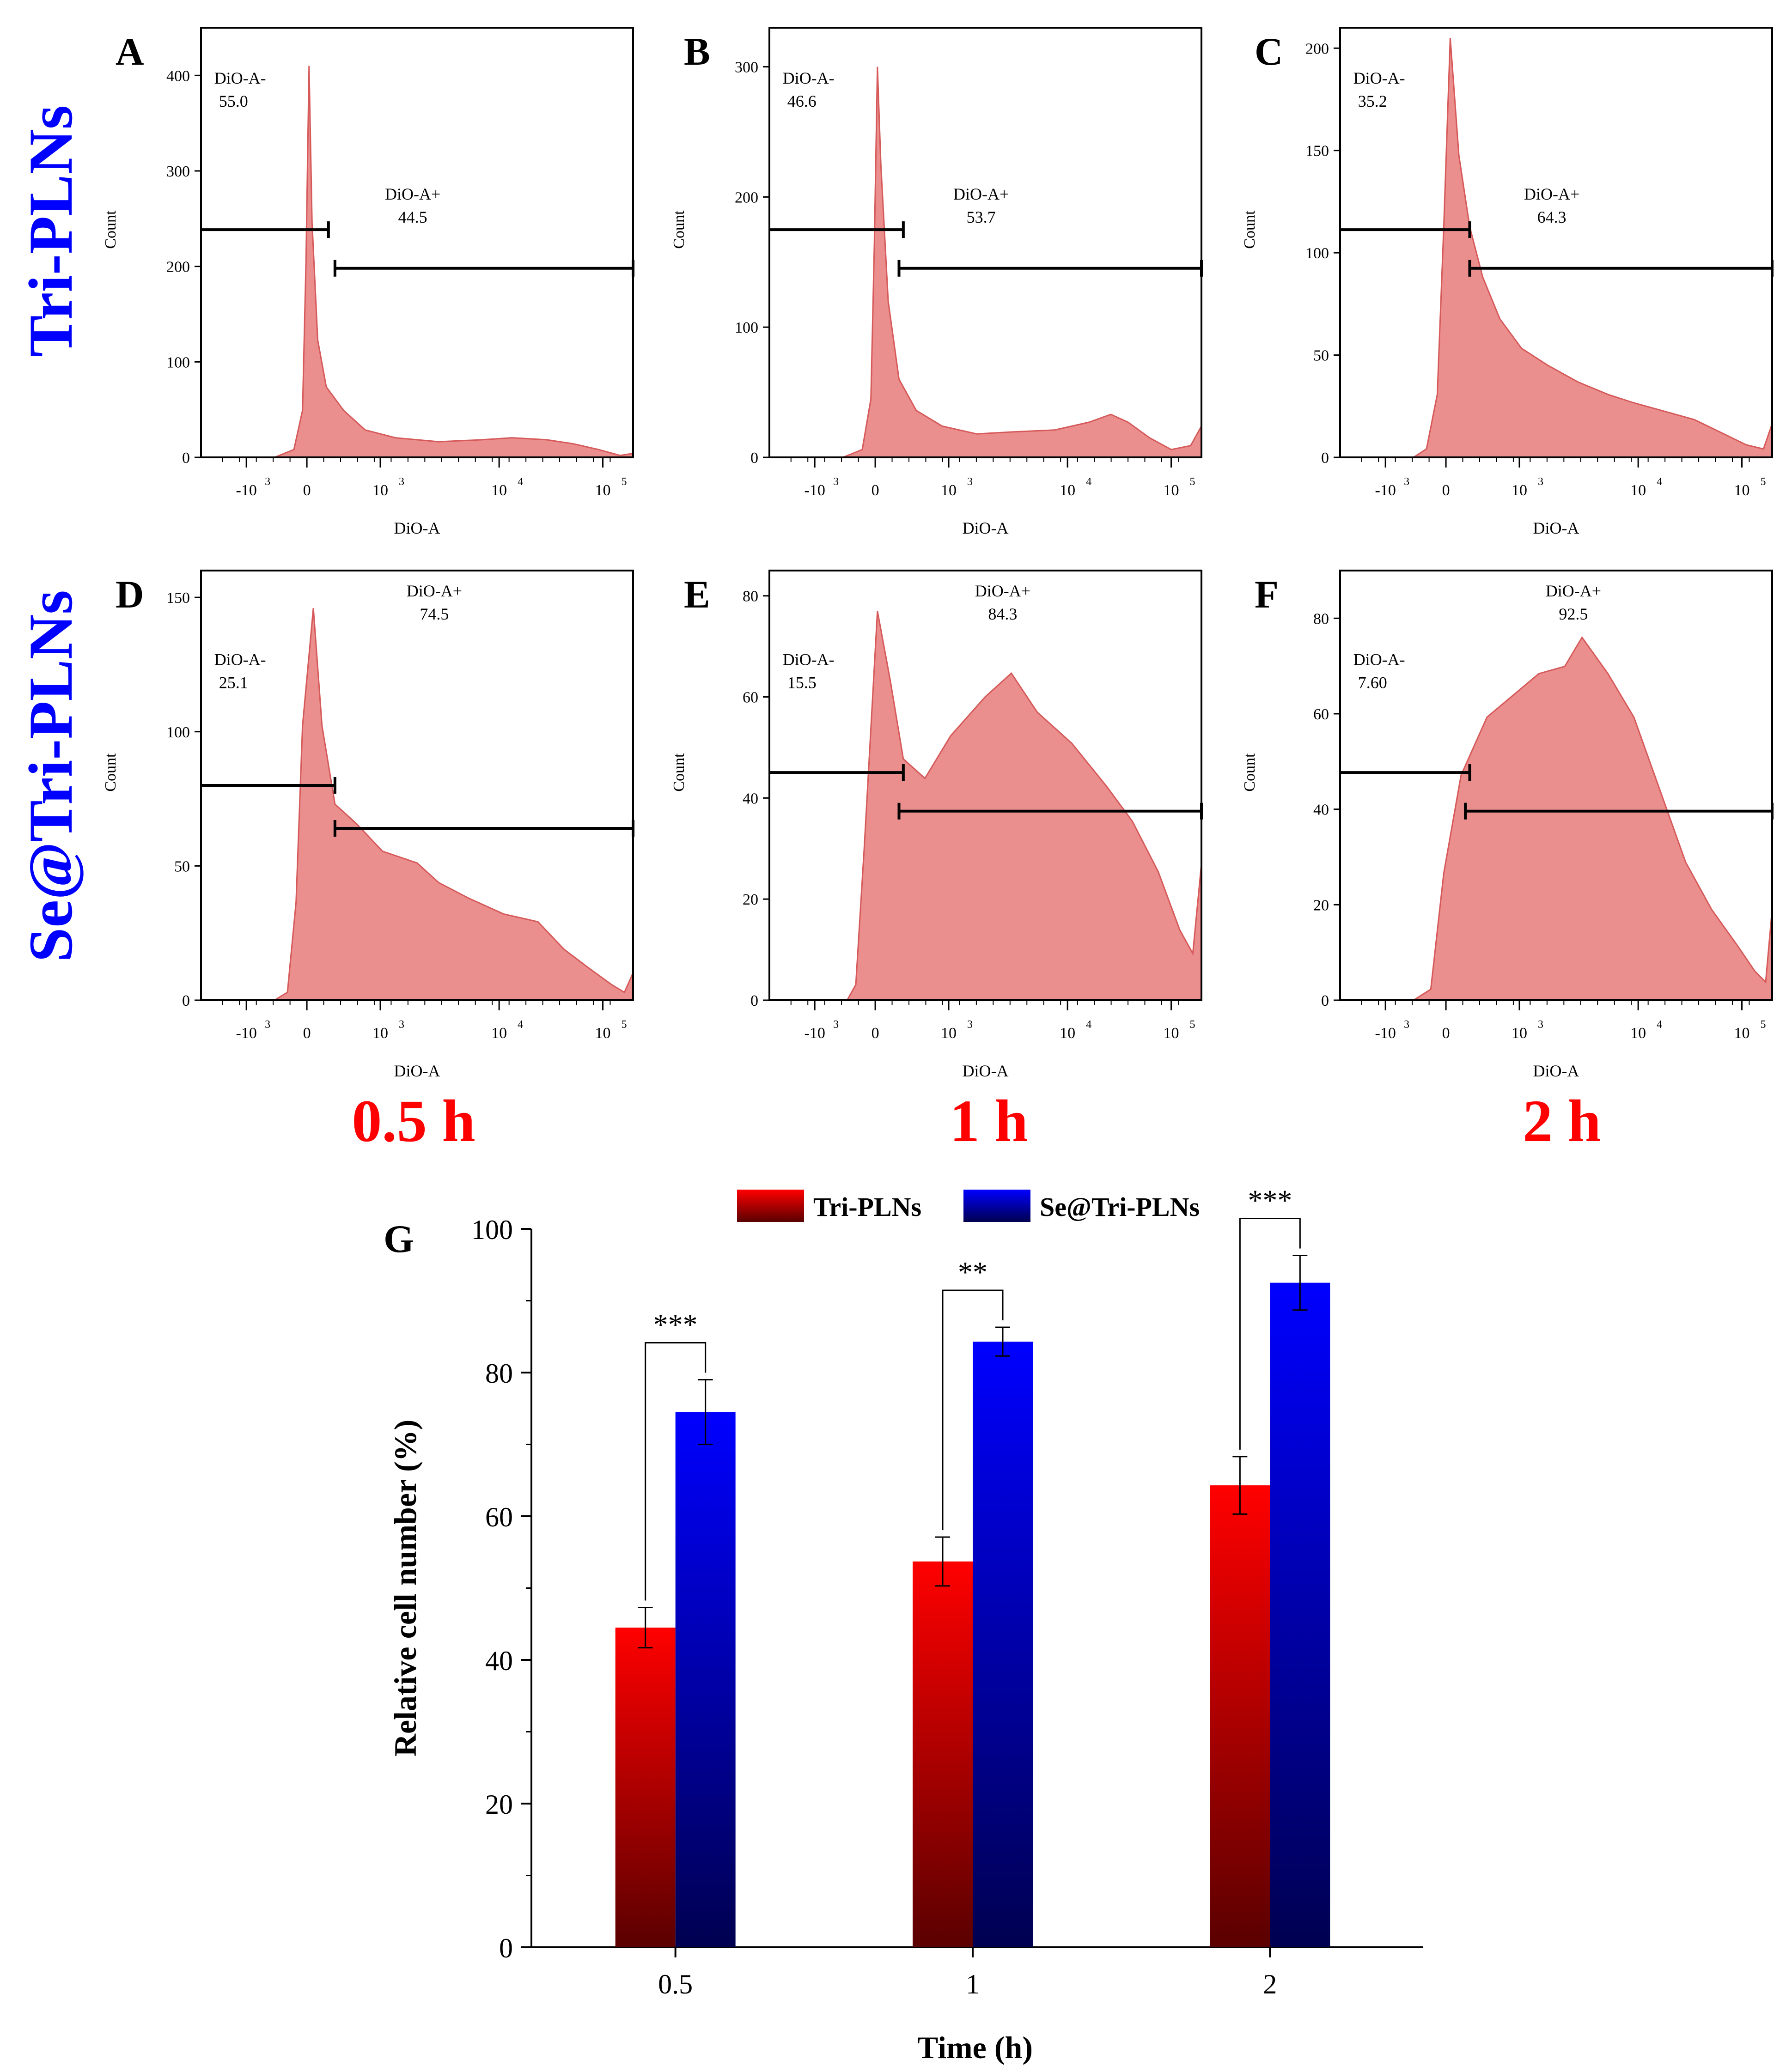 The height and width of the screenshot is (2072, 1792). I want to click on x-tick-label: 0.5, so click(675, 1984).